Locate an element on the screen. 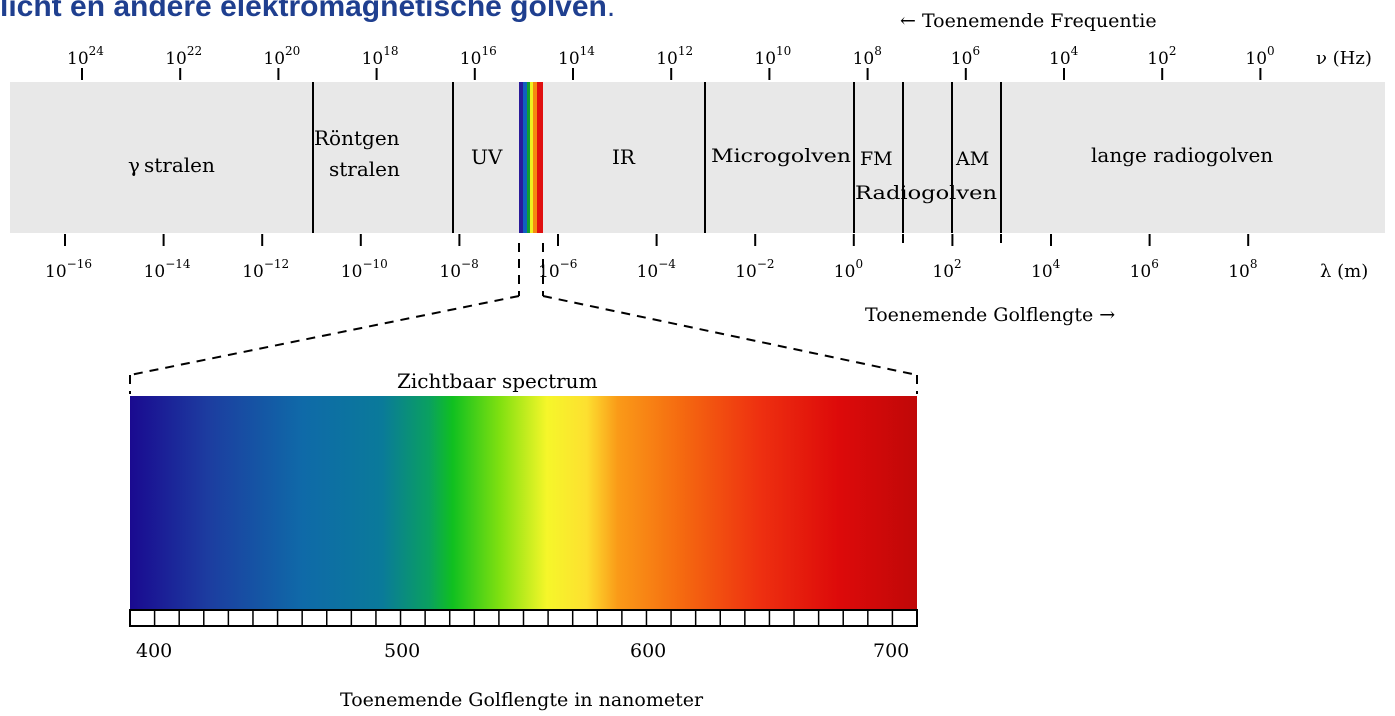  wavelength-tick-label: 10⁸ is located at coordinates (1242, 269).